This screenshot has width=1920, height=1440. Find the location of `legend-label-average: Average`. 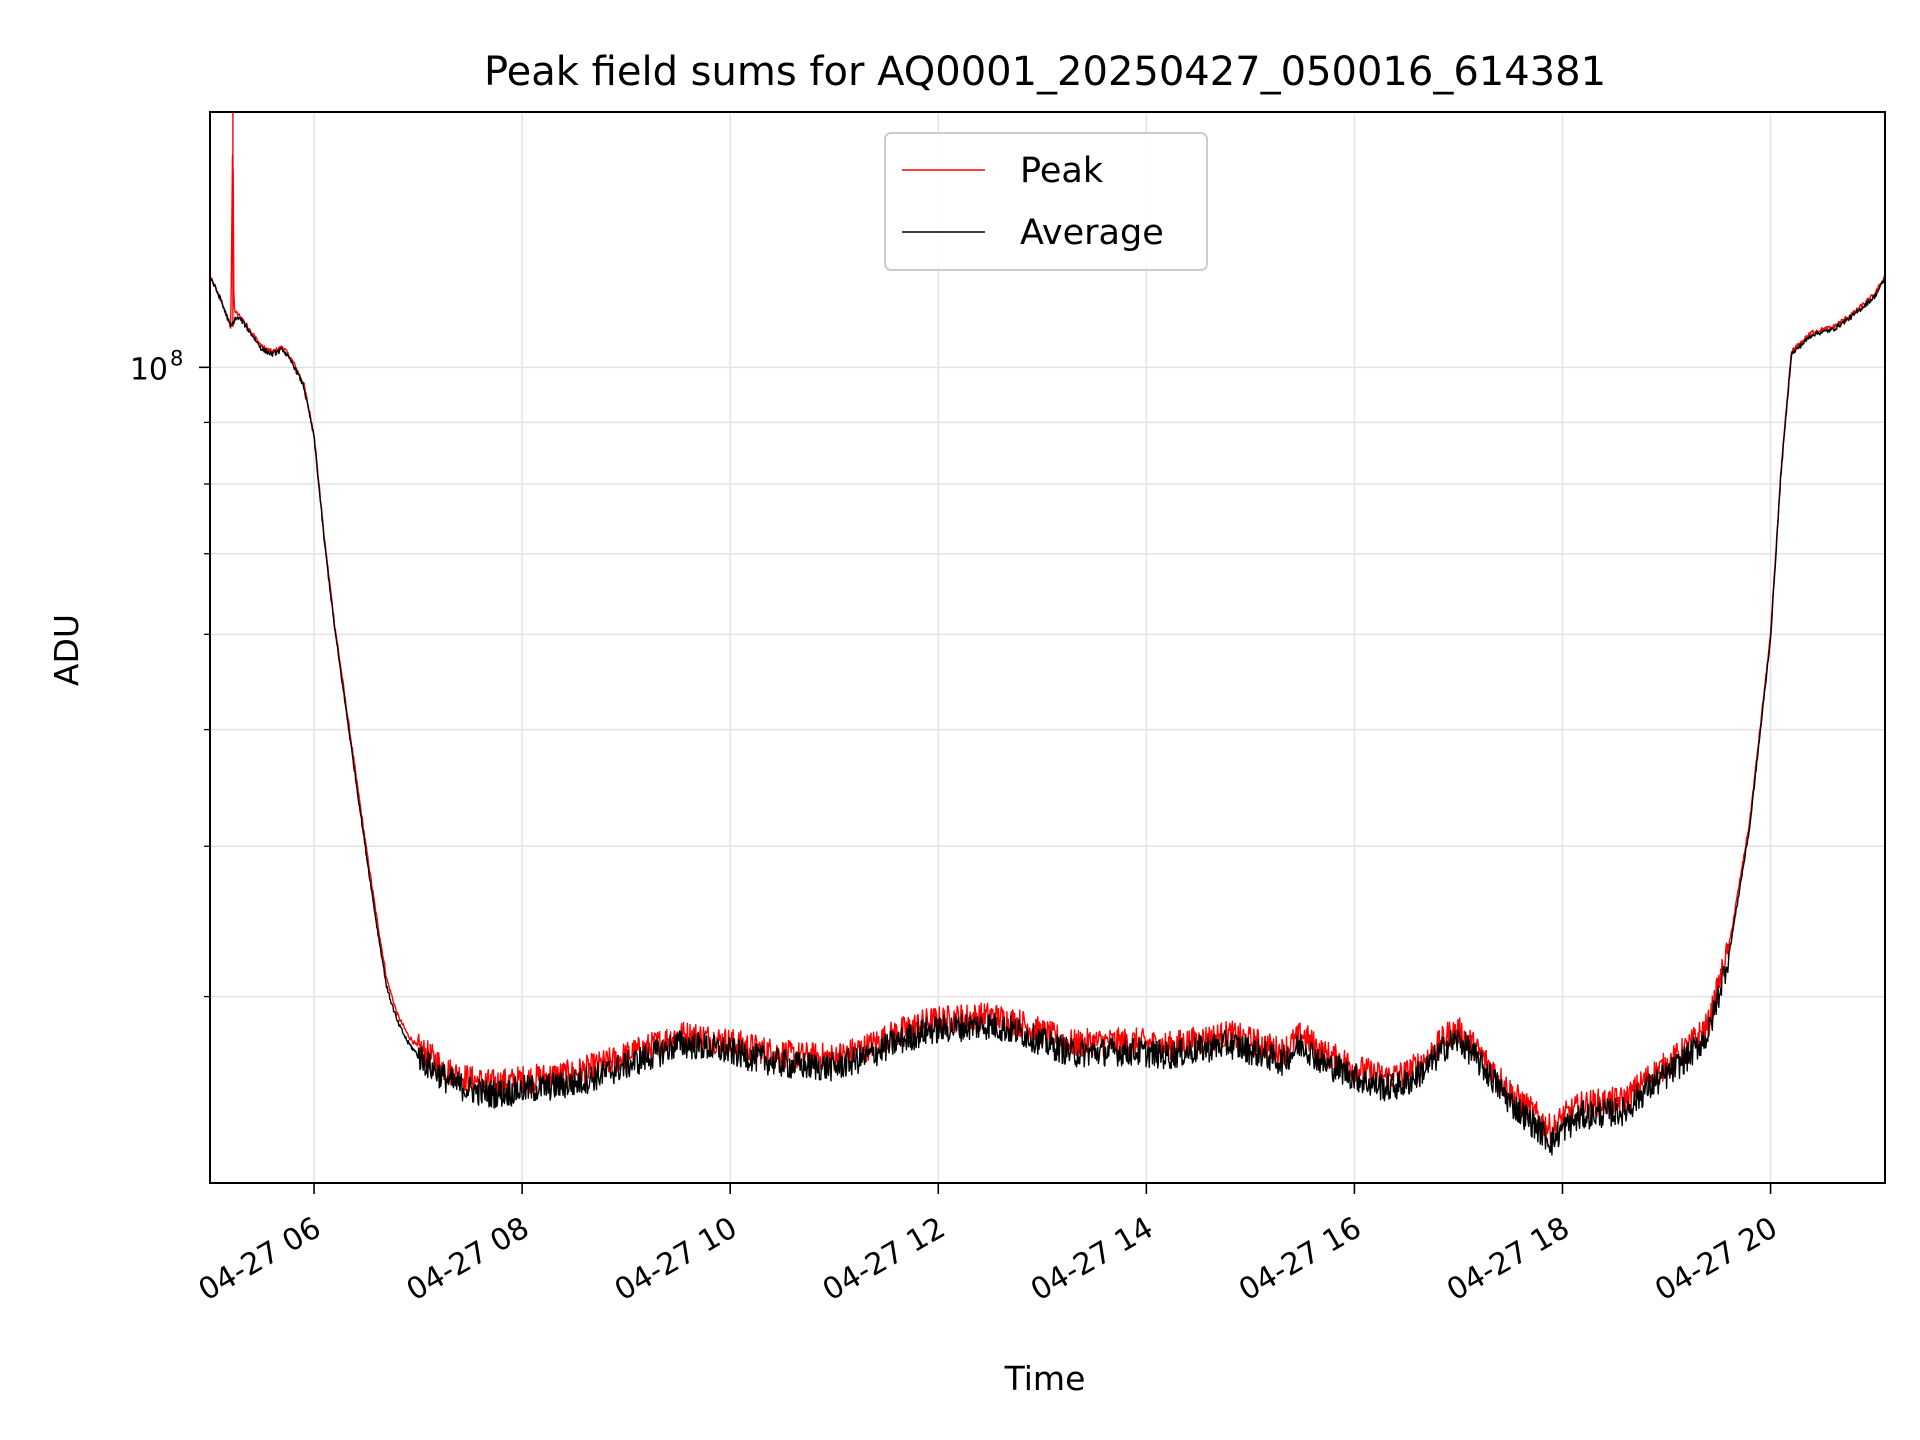

legend-label-average: Average is located at coordinates (1092, 233).